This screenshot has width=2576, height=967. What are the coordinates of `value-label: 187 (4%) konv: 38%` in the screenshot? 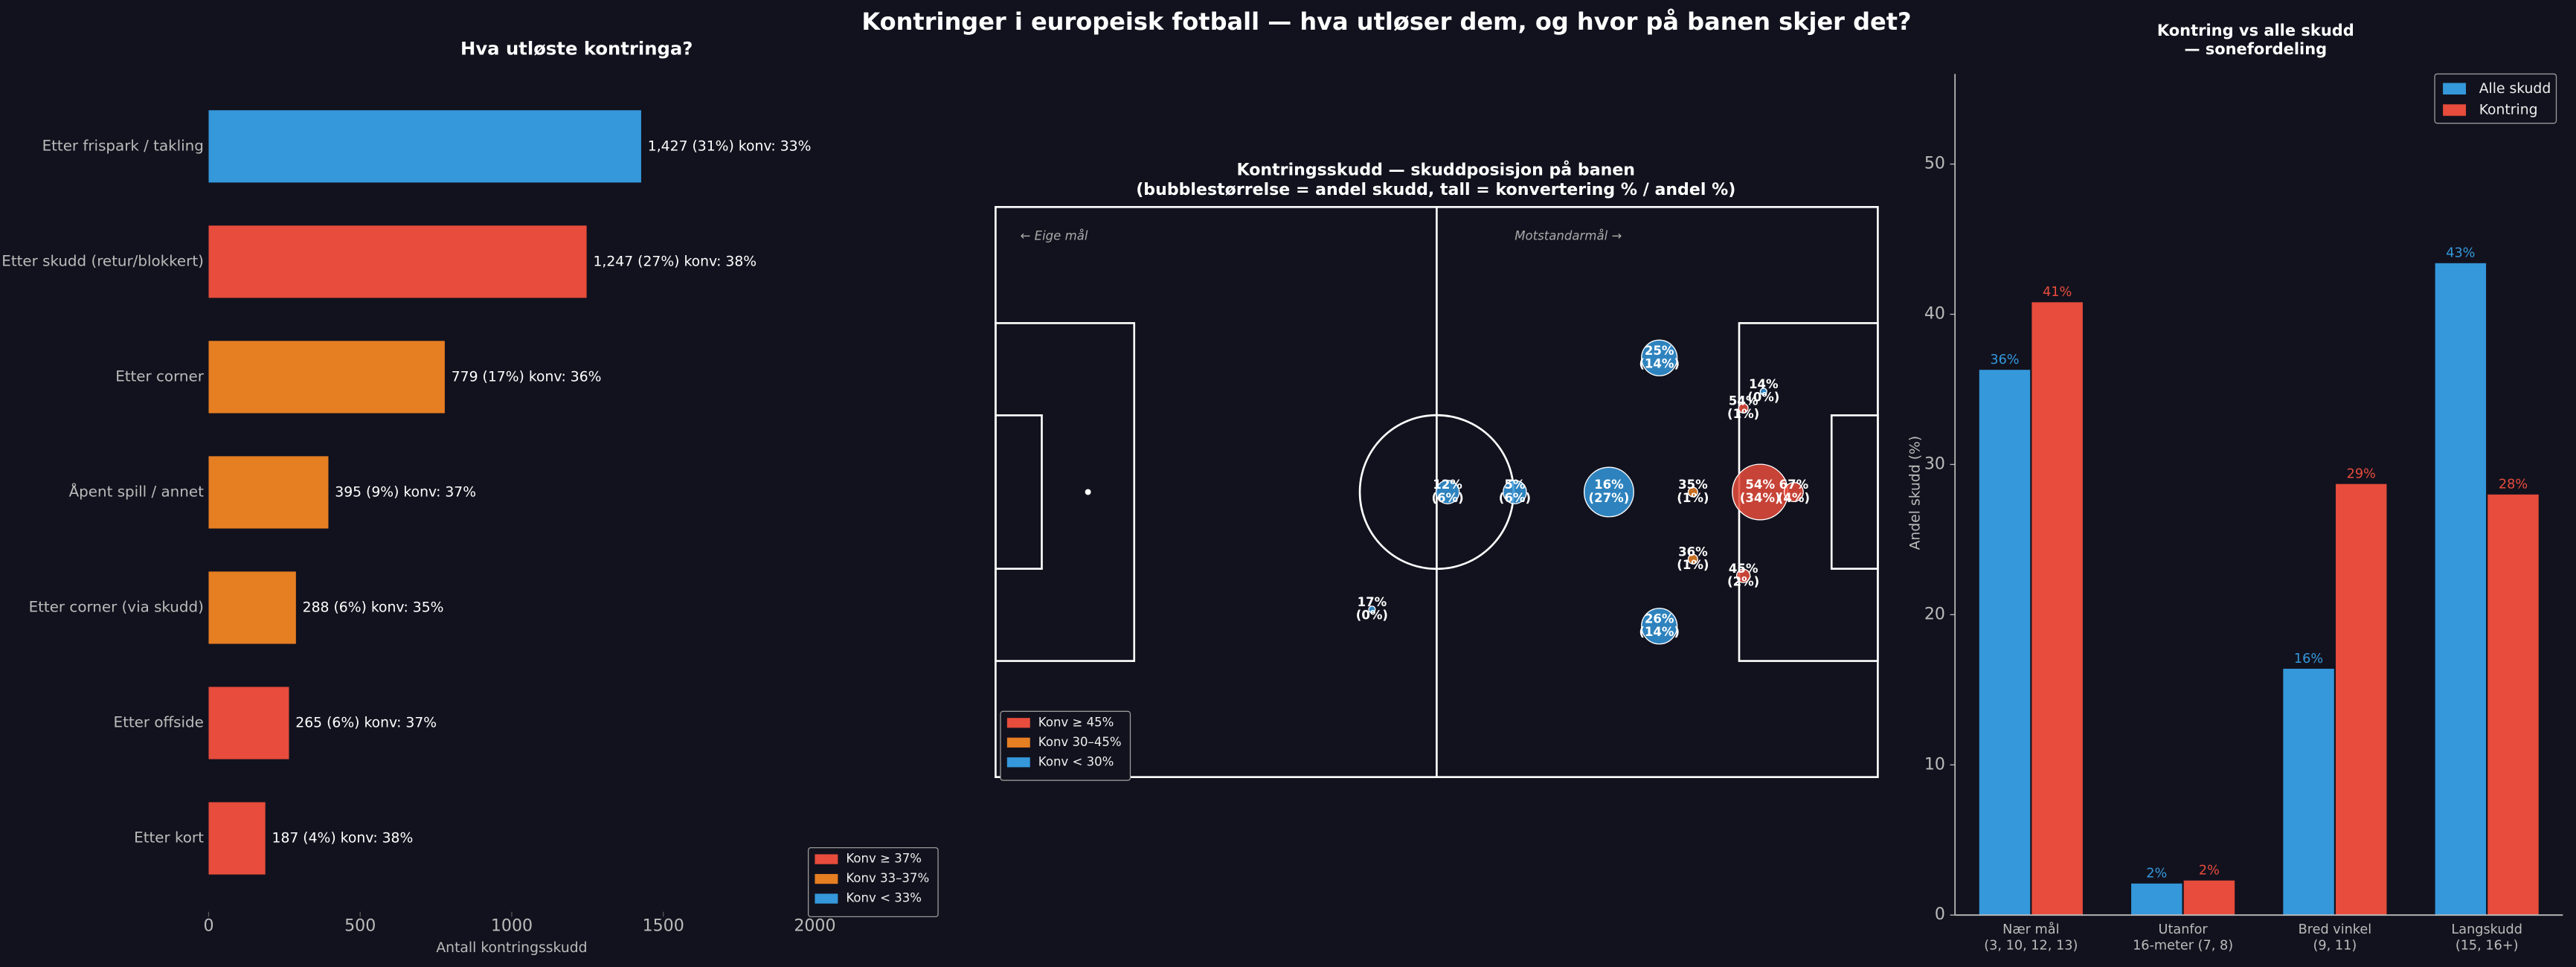 It's located at (343, 838).